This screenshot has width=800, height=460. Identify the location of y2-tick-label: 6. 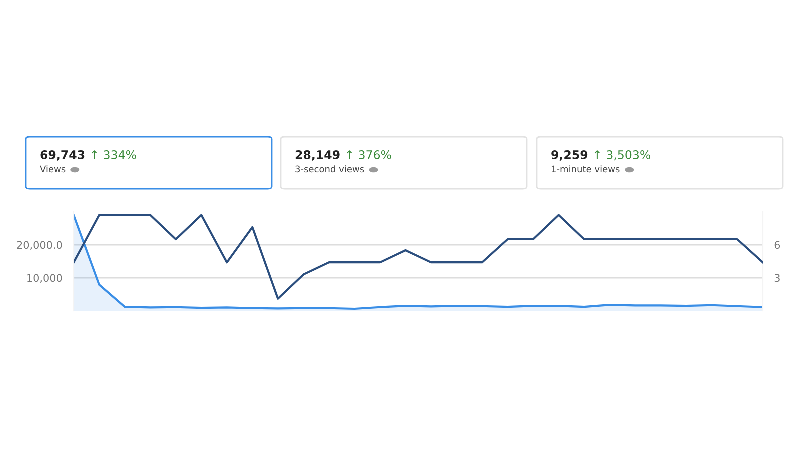
(777, 245).